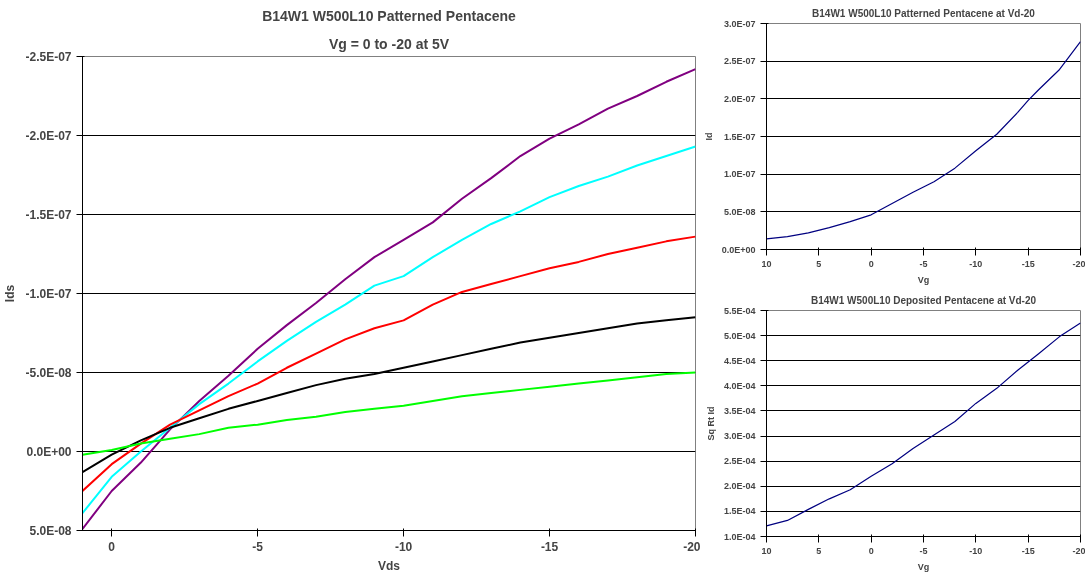 The width and height of the screenshot is (1091, 581). What do you see at coordinates (48, 372) in the screenshot?
I see `y-tick-label: -5.0E-08` at bounding box center [48, 372].